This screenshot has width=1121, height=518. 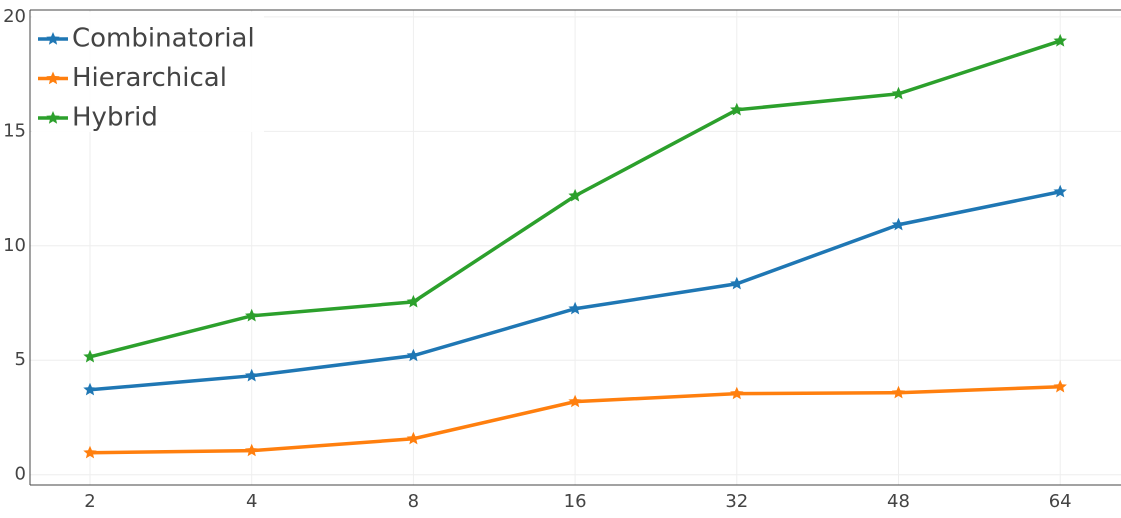 I want to click on y-tick-label: 15, so click(x=14, y=130).